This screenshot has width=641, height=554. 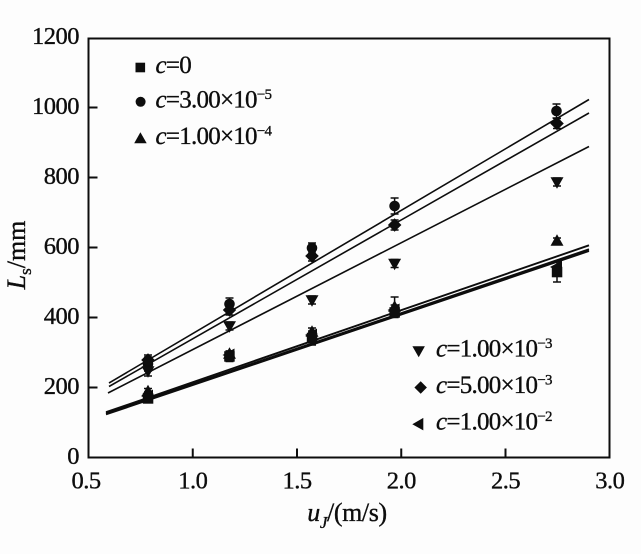 What do you see at coordinates (18, 256) in the screenshot?
I see `svg-text: Ls/mm` at bounding box center [18, 256].